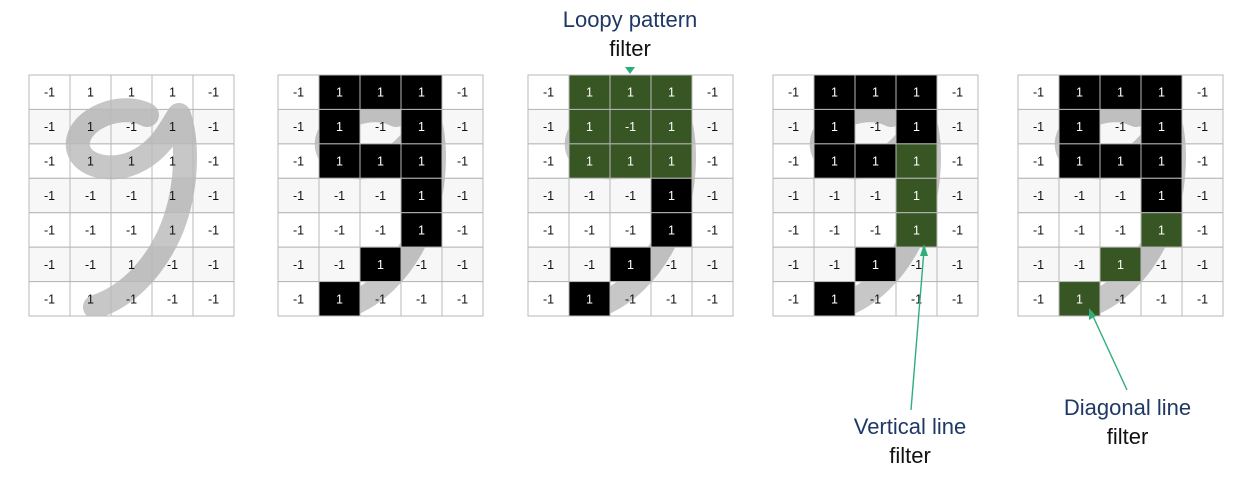  I want to click on vertical-line-label: Vertical line filter, so click(910, 441).